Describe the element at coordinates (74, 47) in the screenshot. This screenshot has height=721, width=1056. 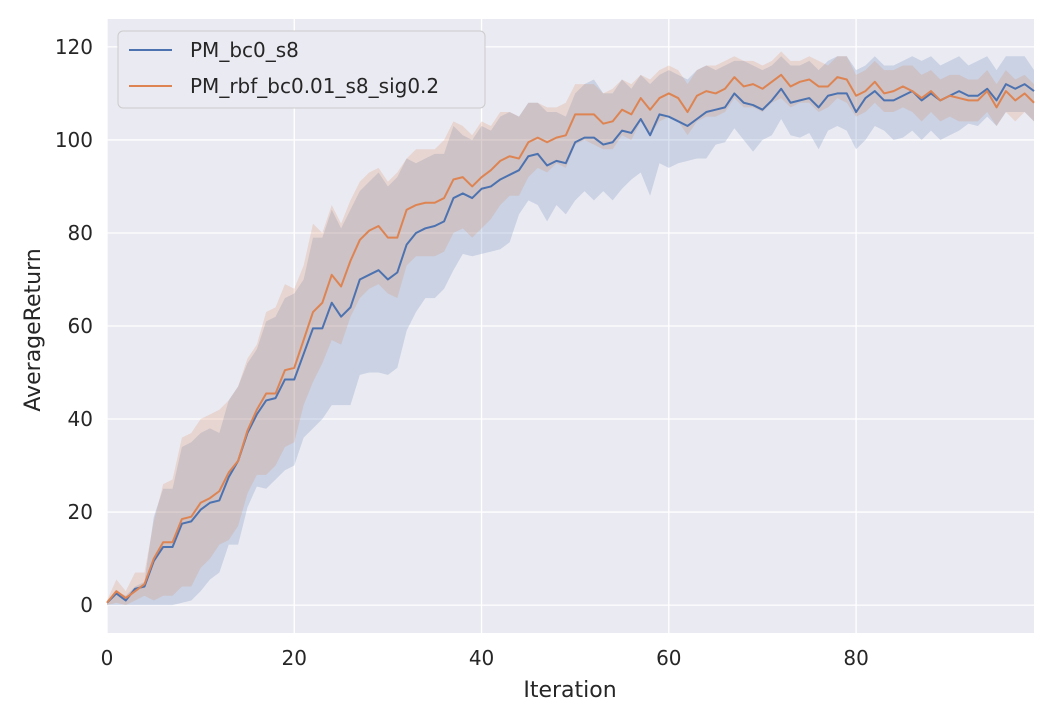
I see `y-tick-label: 120` at that location.